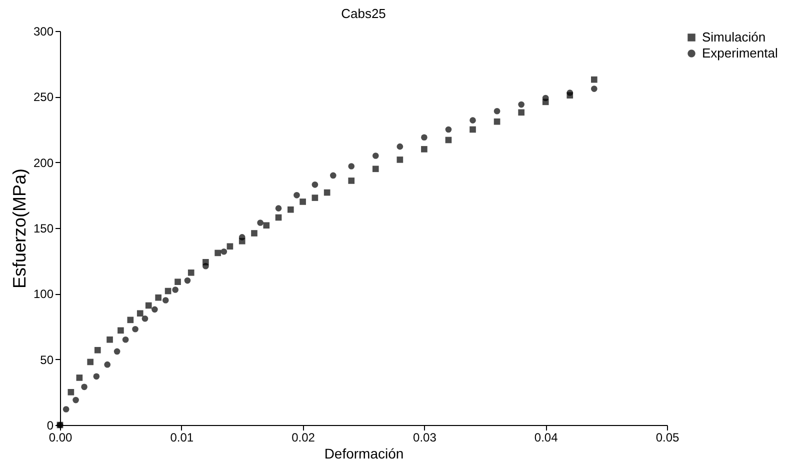 Image resolution: width=788 pixels, height=469 pixels. I want to click on x-tick-label: 0.05, so click(668, 437).